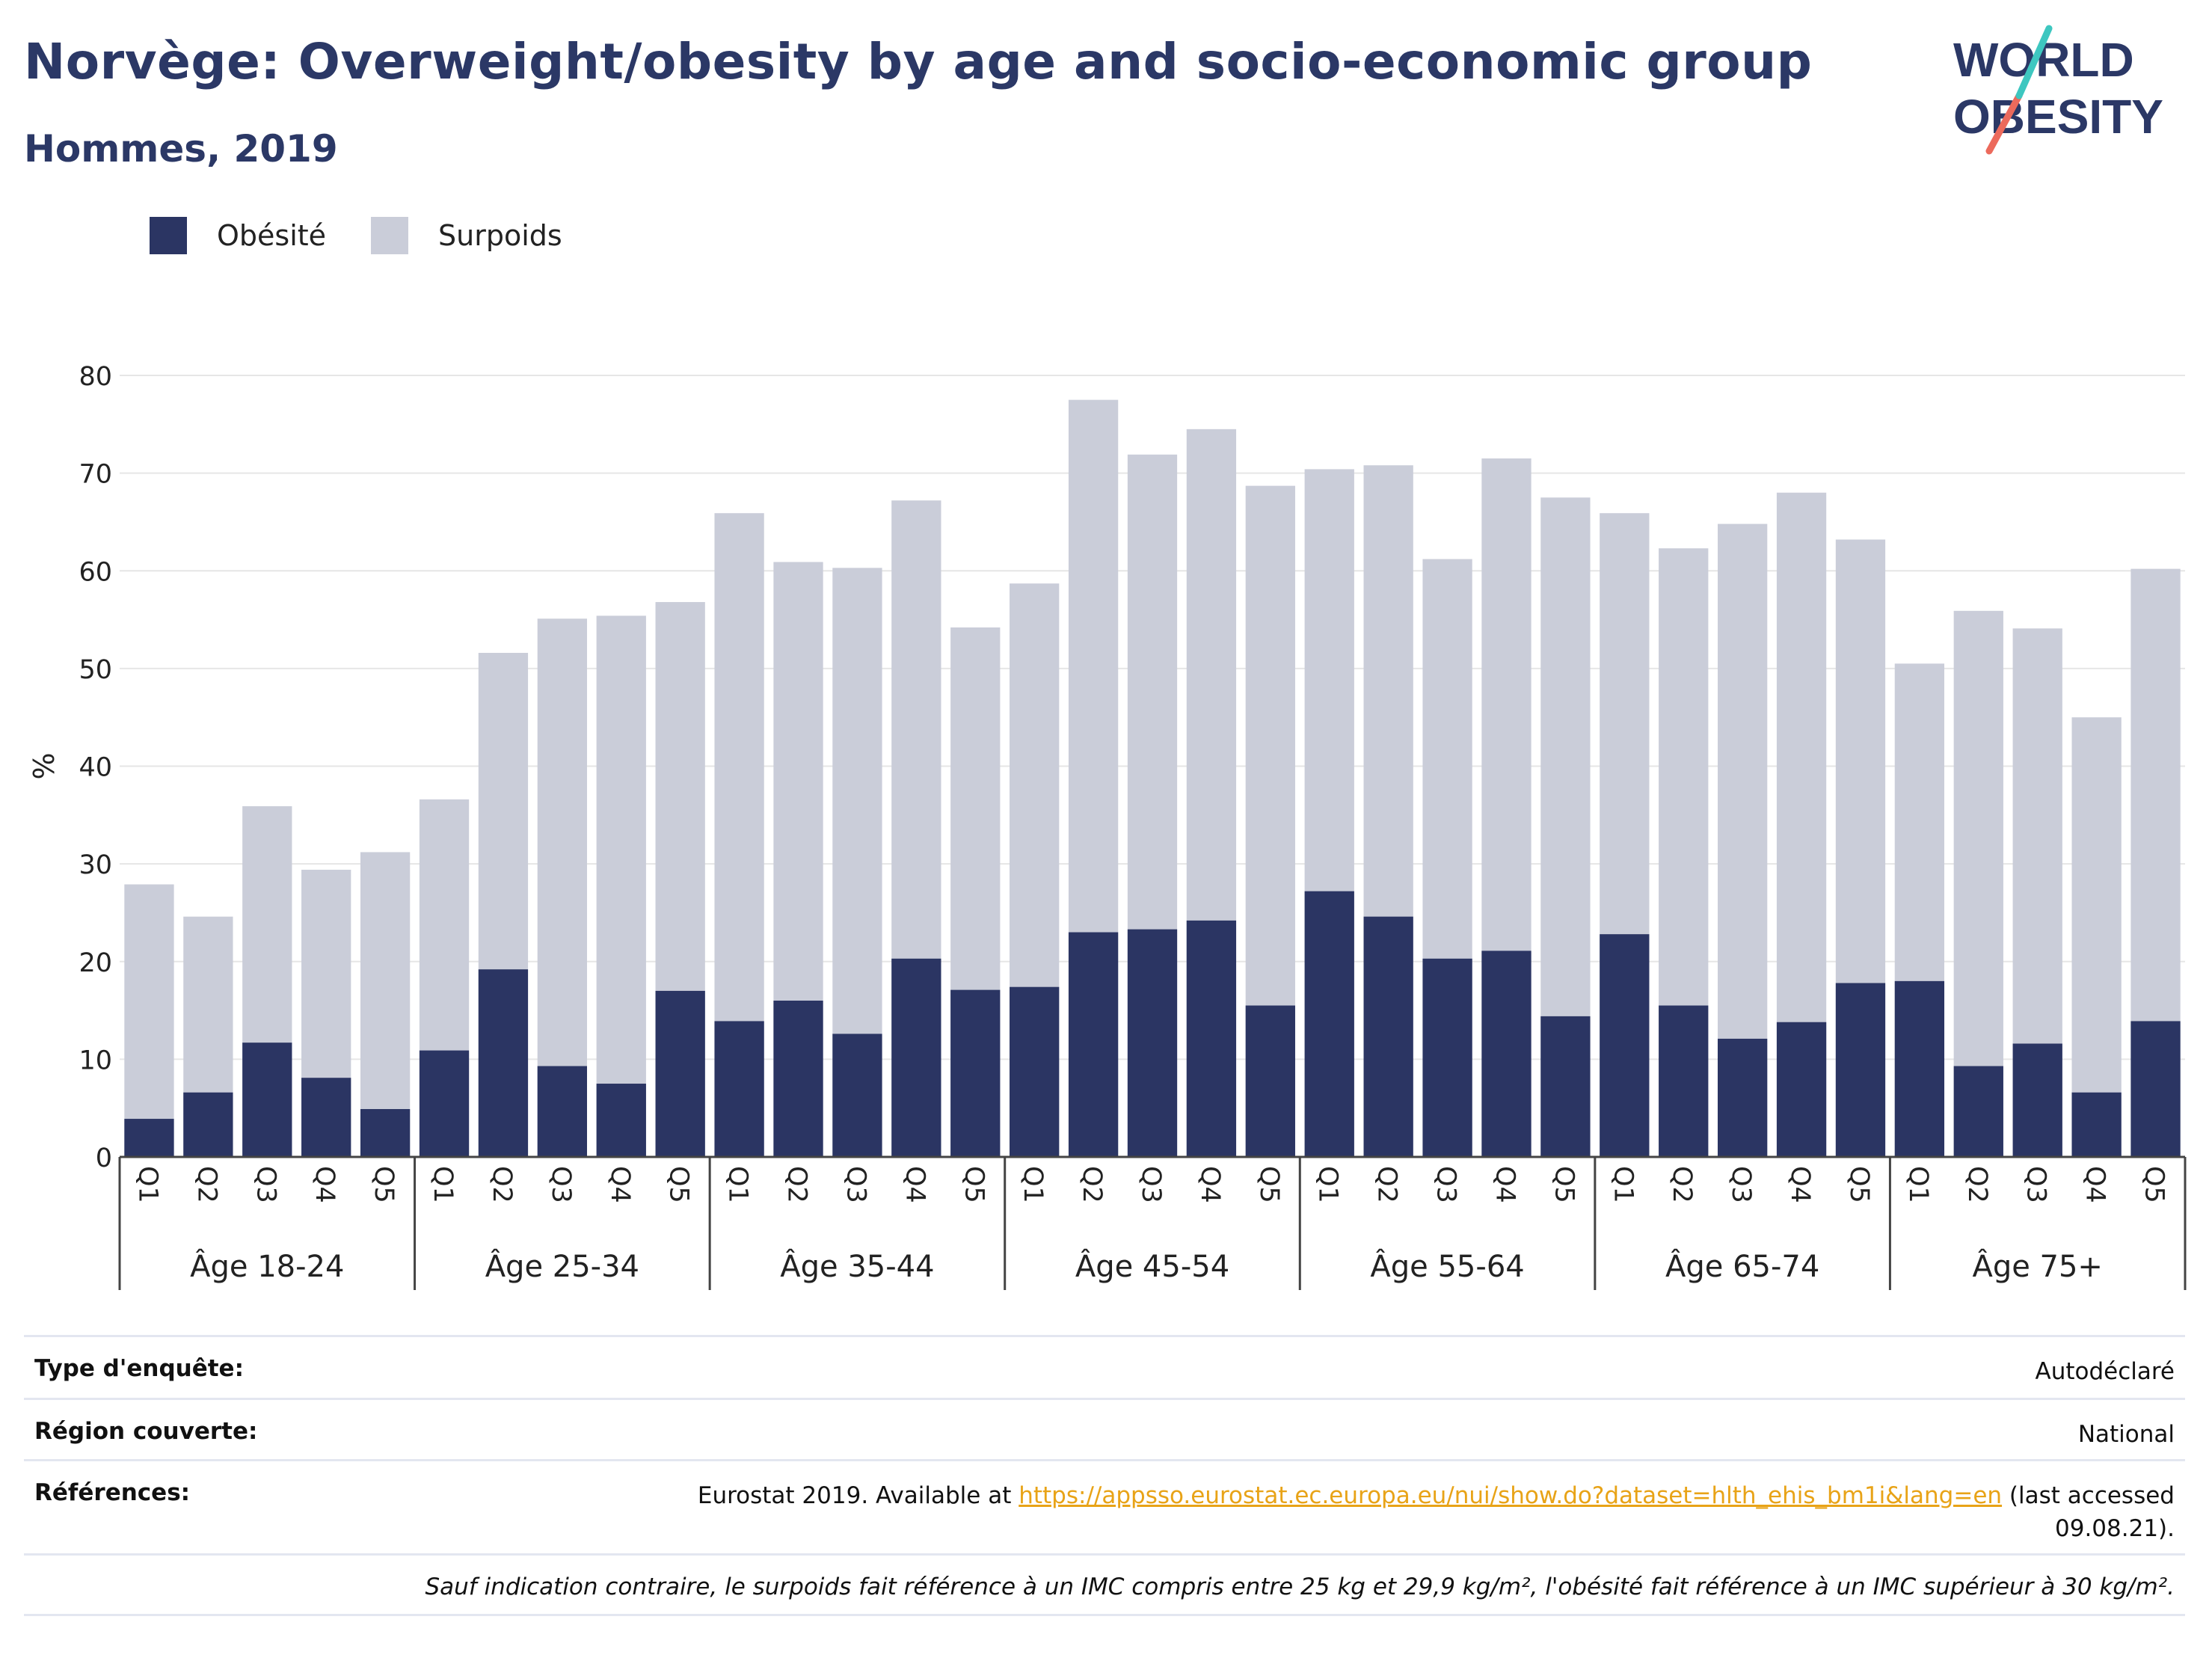  Describe the element at coordinates (95, 670) in the screenshot. I see `y-tick-label: 50` at that location.